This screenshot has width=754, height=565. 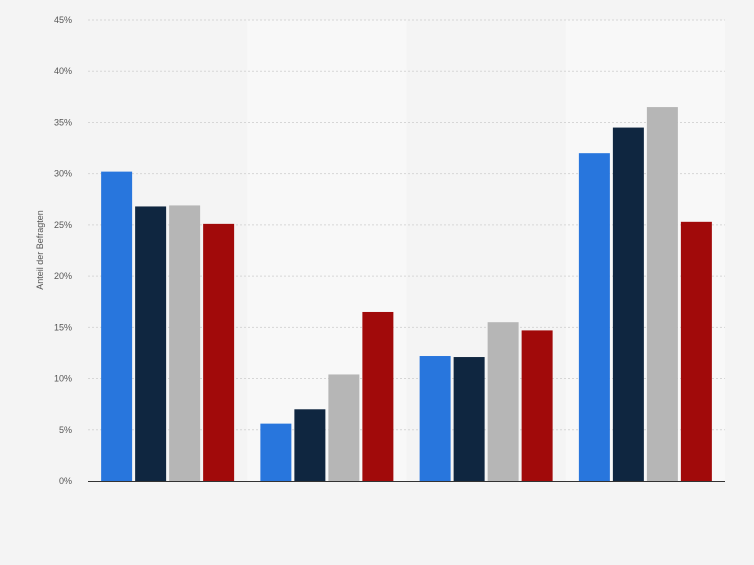 I want to click on y-tick-label: 10%, so click(x=63, y=379).